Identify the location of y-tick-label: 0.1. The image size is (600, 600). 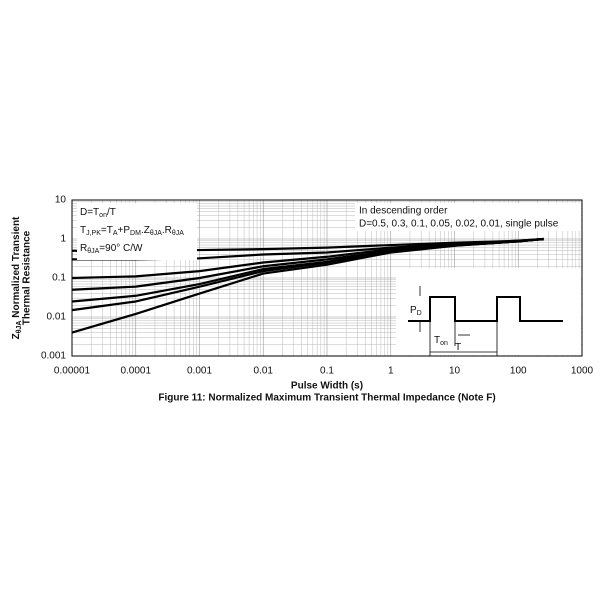
(59, 278).